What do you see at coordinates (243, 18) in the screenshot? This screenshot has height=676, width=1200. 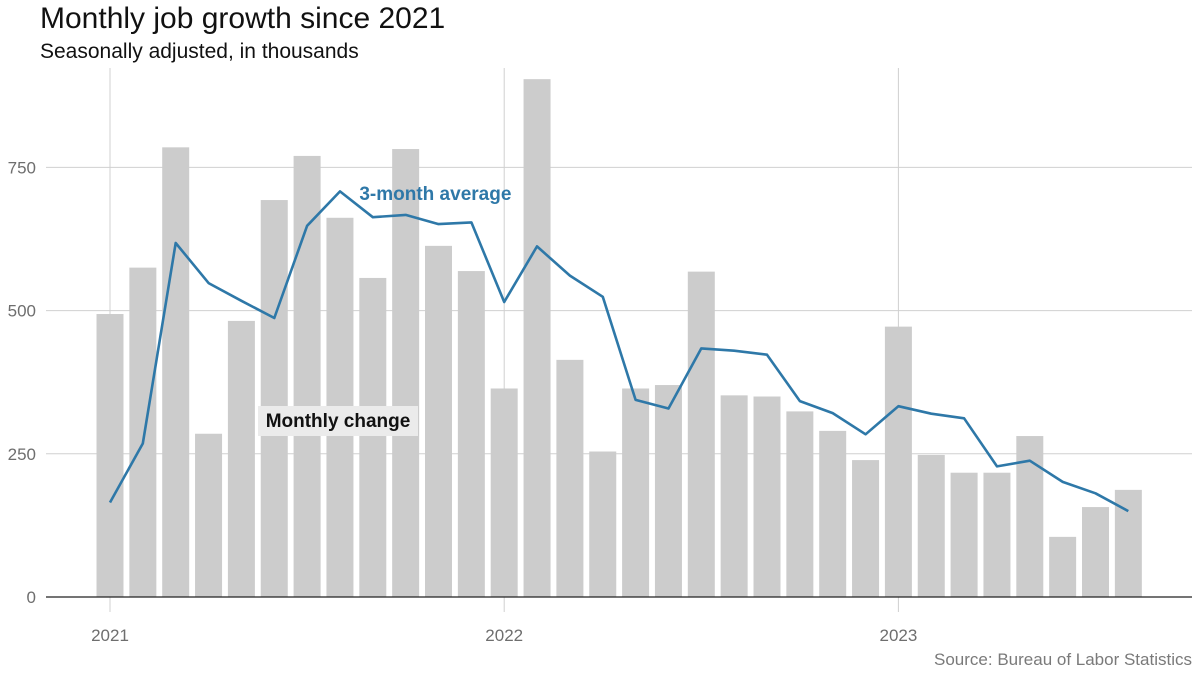 I see `chart-title: Monthly job growth since 2021` at bounding box center [243, 18].